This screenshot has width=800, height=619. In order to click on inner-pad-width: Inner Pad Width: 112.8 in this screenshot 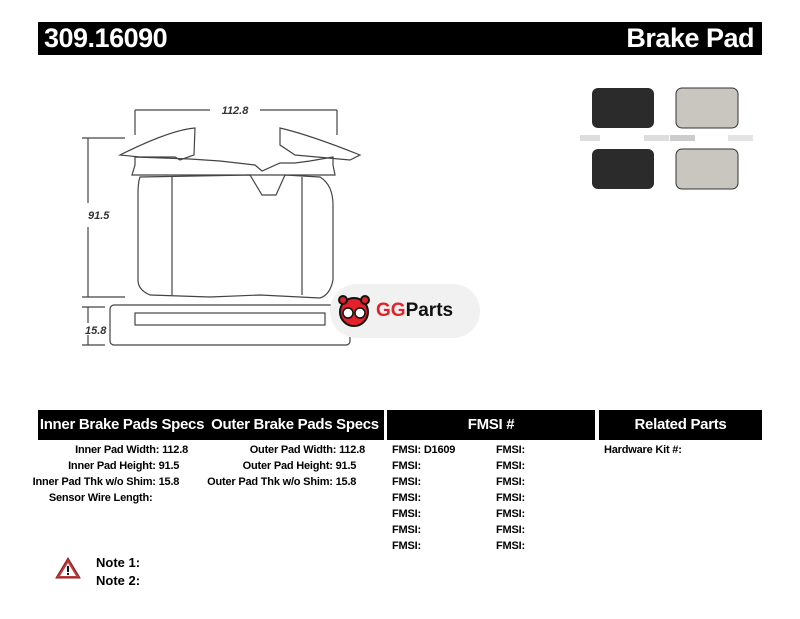, I will do `click(131, 450)`.